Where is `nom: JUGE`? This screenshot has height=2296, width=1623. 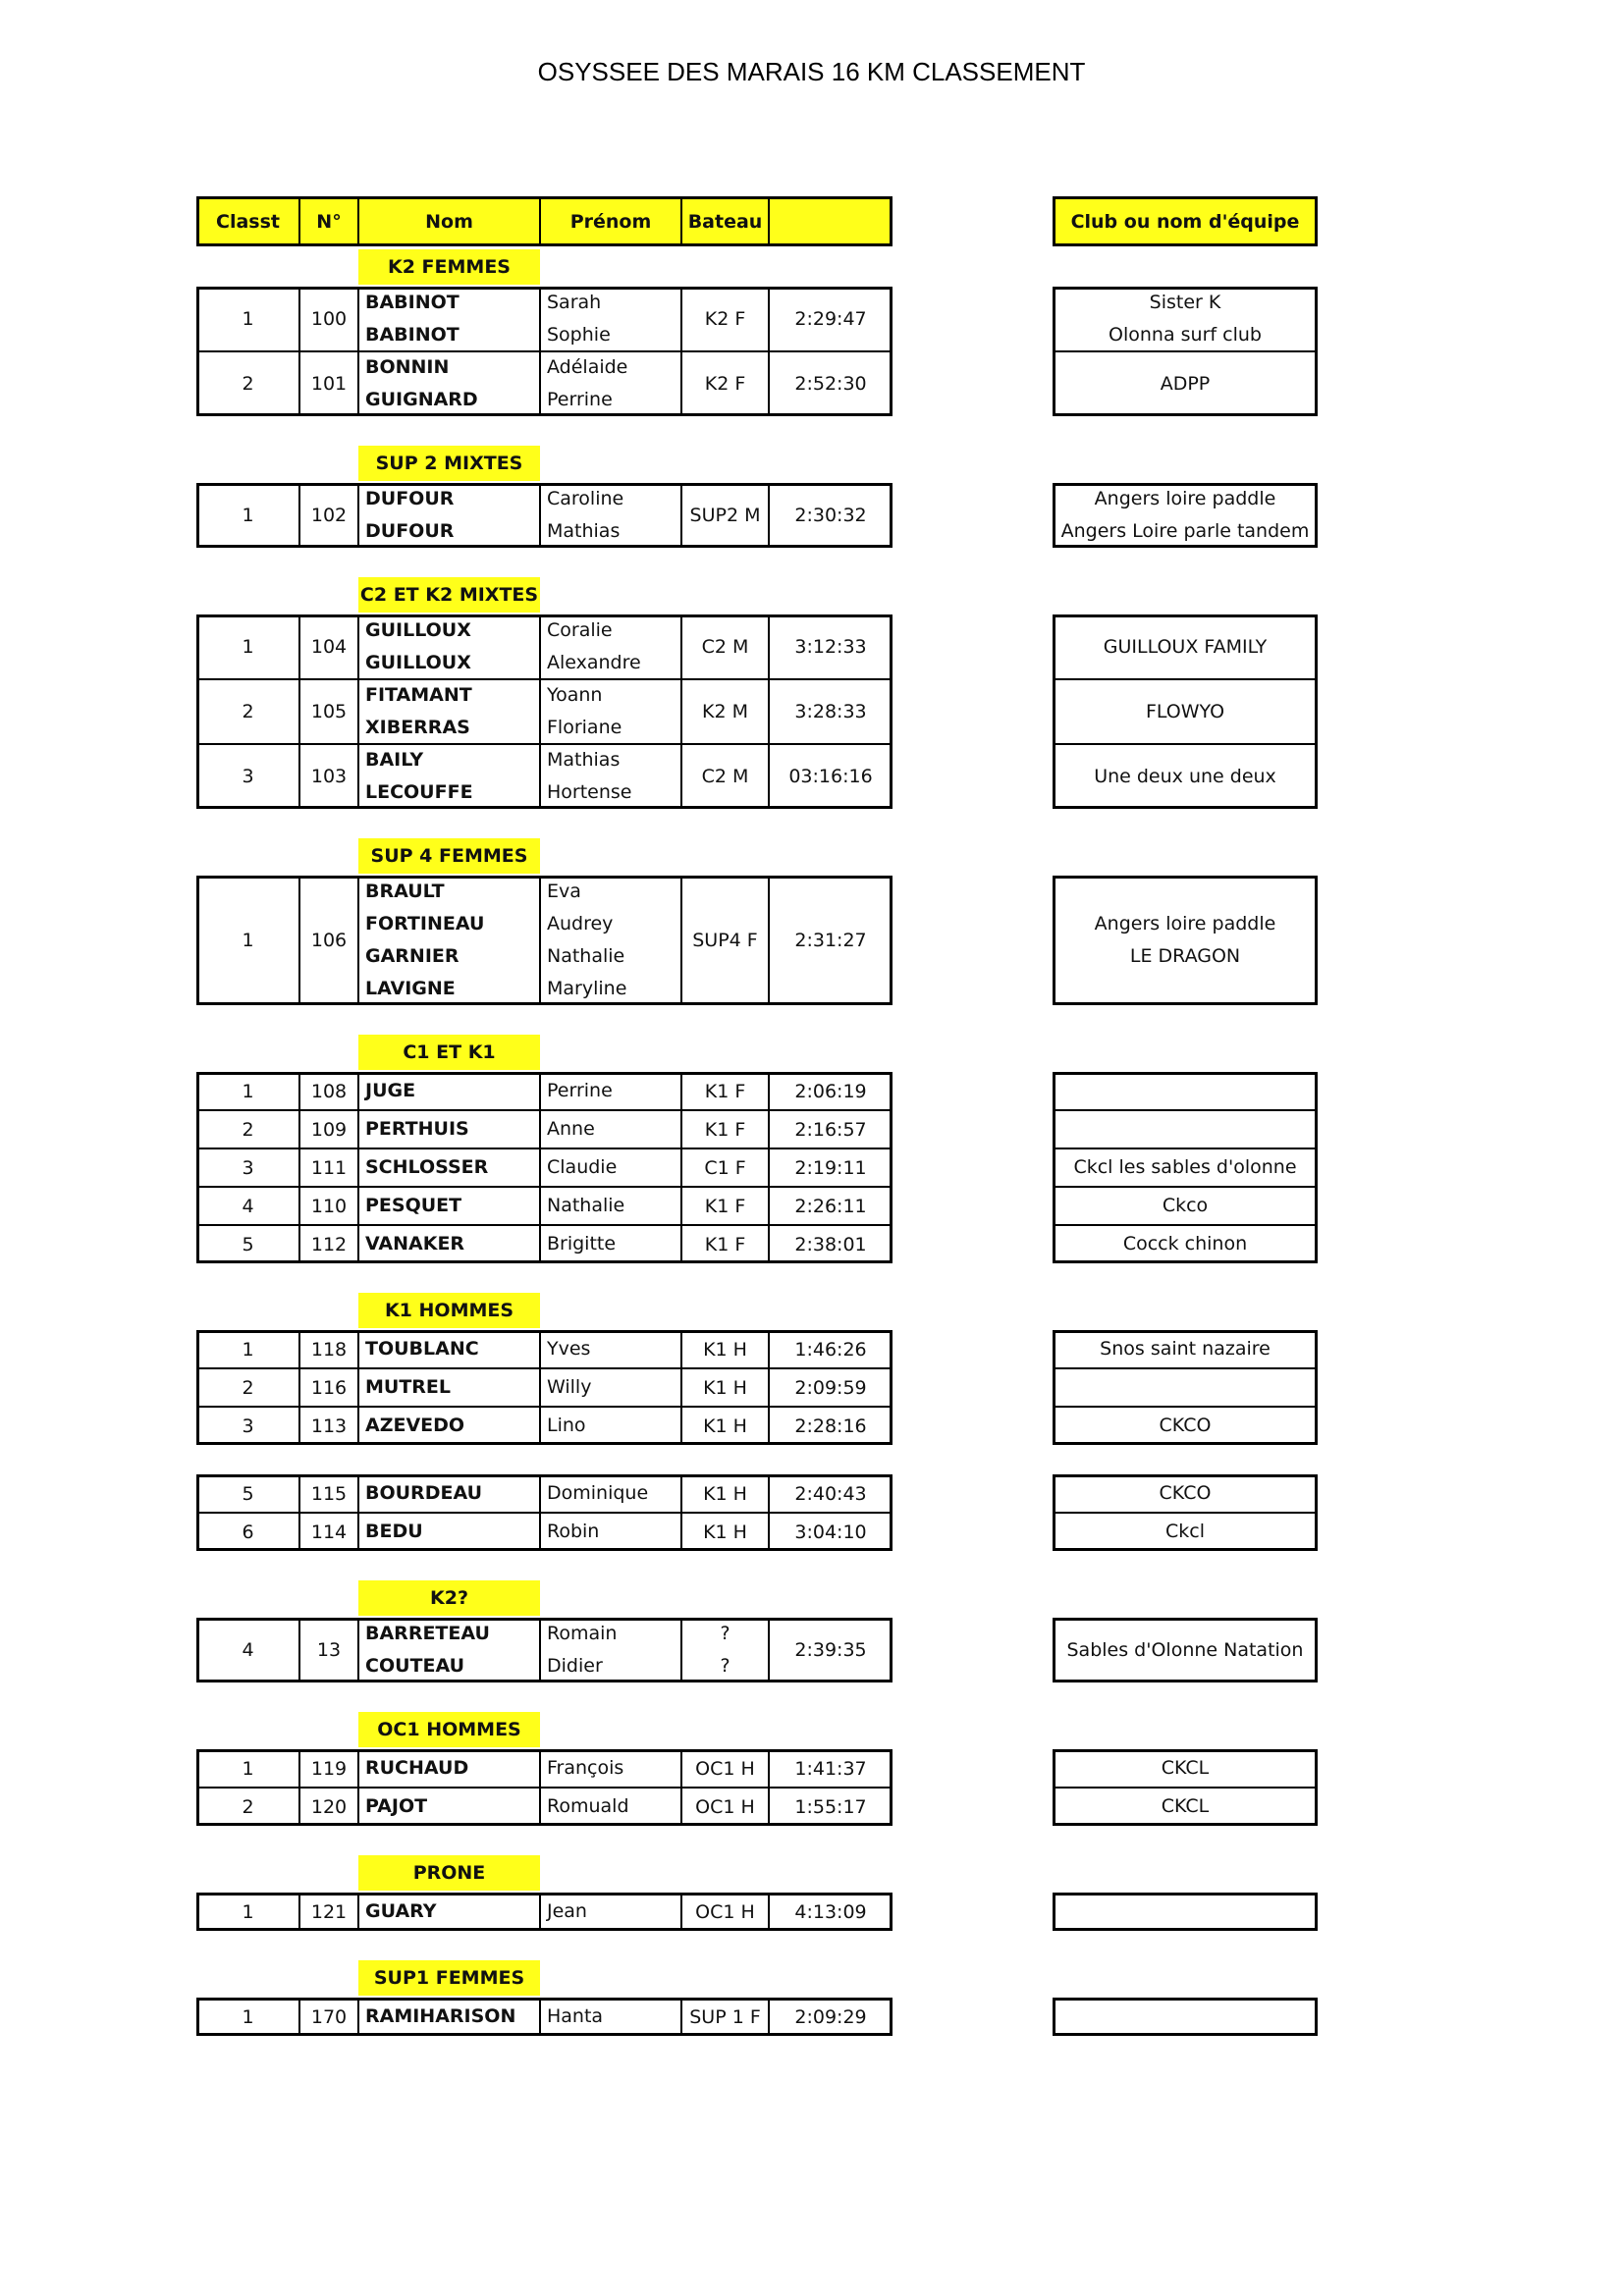 nom: JUGE is located at coordinates (449, 1091).